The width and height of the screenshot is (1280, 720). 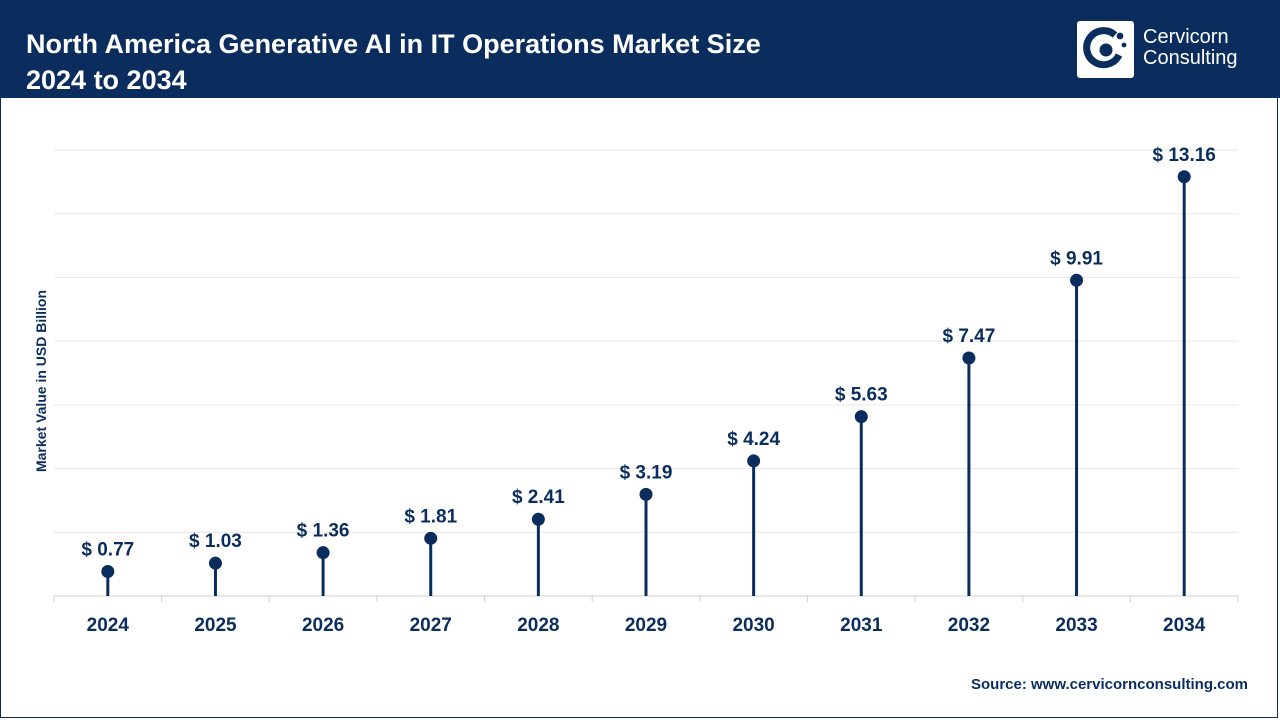 What do you see at coordinates (753, 439) in the screenshot?
I see `data-label: $ 4.24` at bounding box center [753, 439].